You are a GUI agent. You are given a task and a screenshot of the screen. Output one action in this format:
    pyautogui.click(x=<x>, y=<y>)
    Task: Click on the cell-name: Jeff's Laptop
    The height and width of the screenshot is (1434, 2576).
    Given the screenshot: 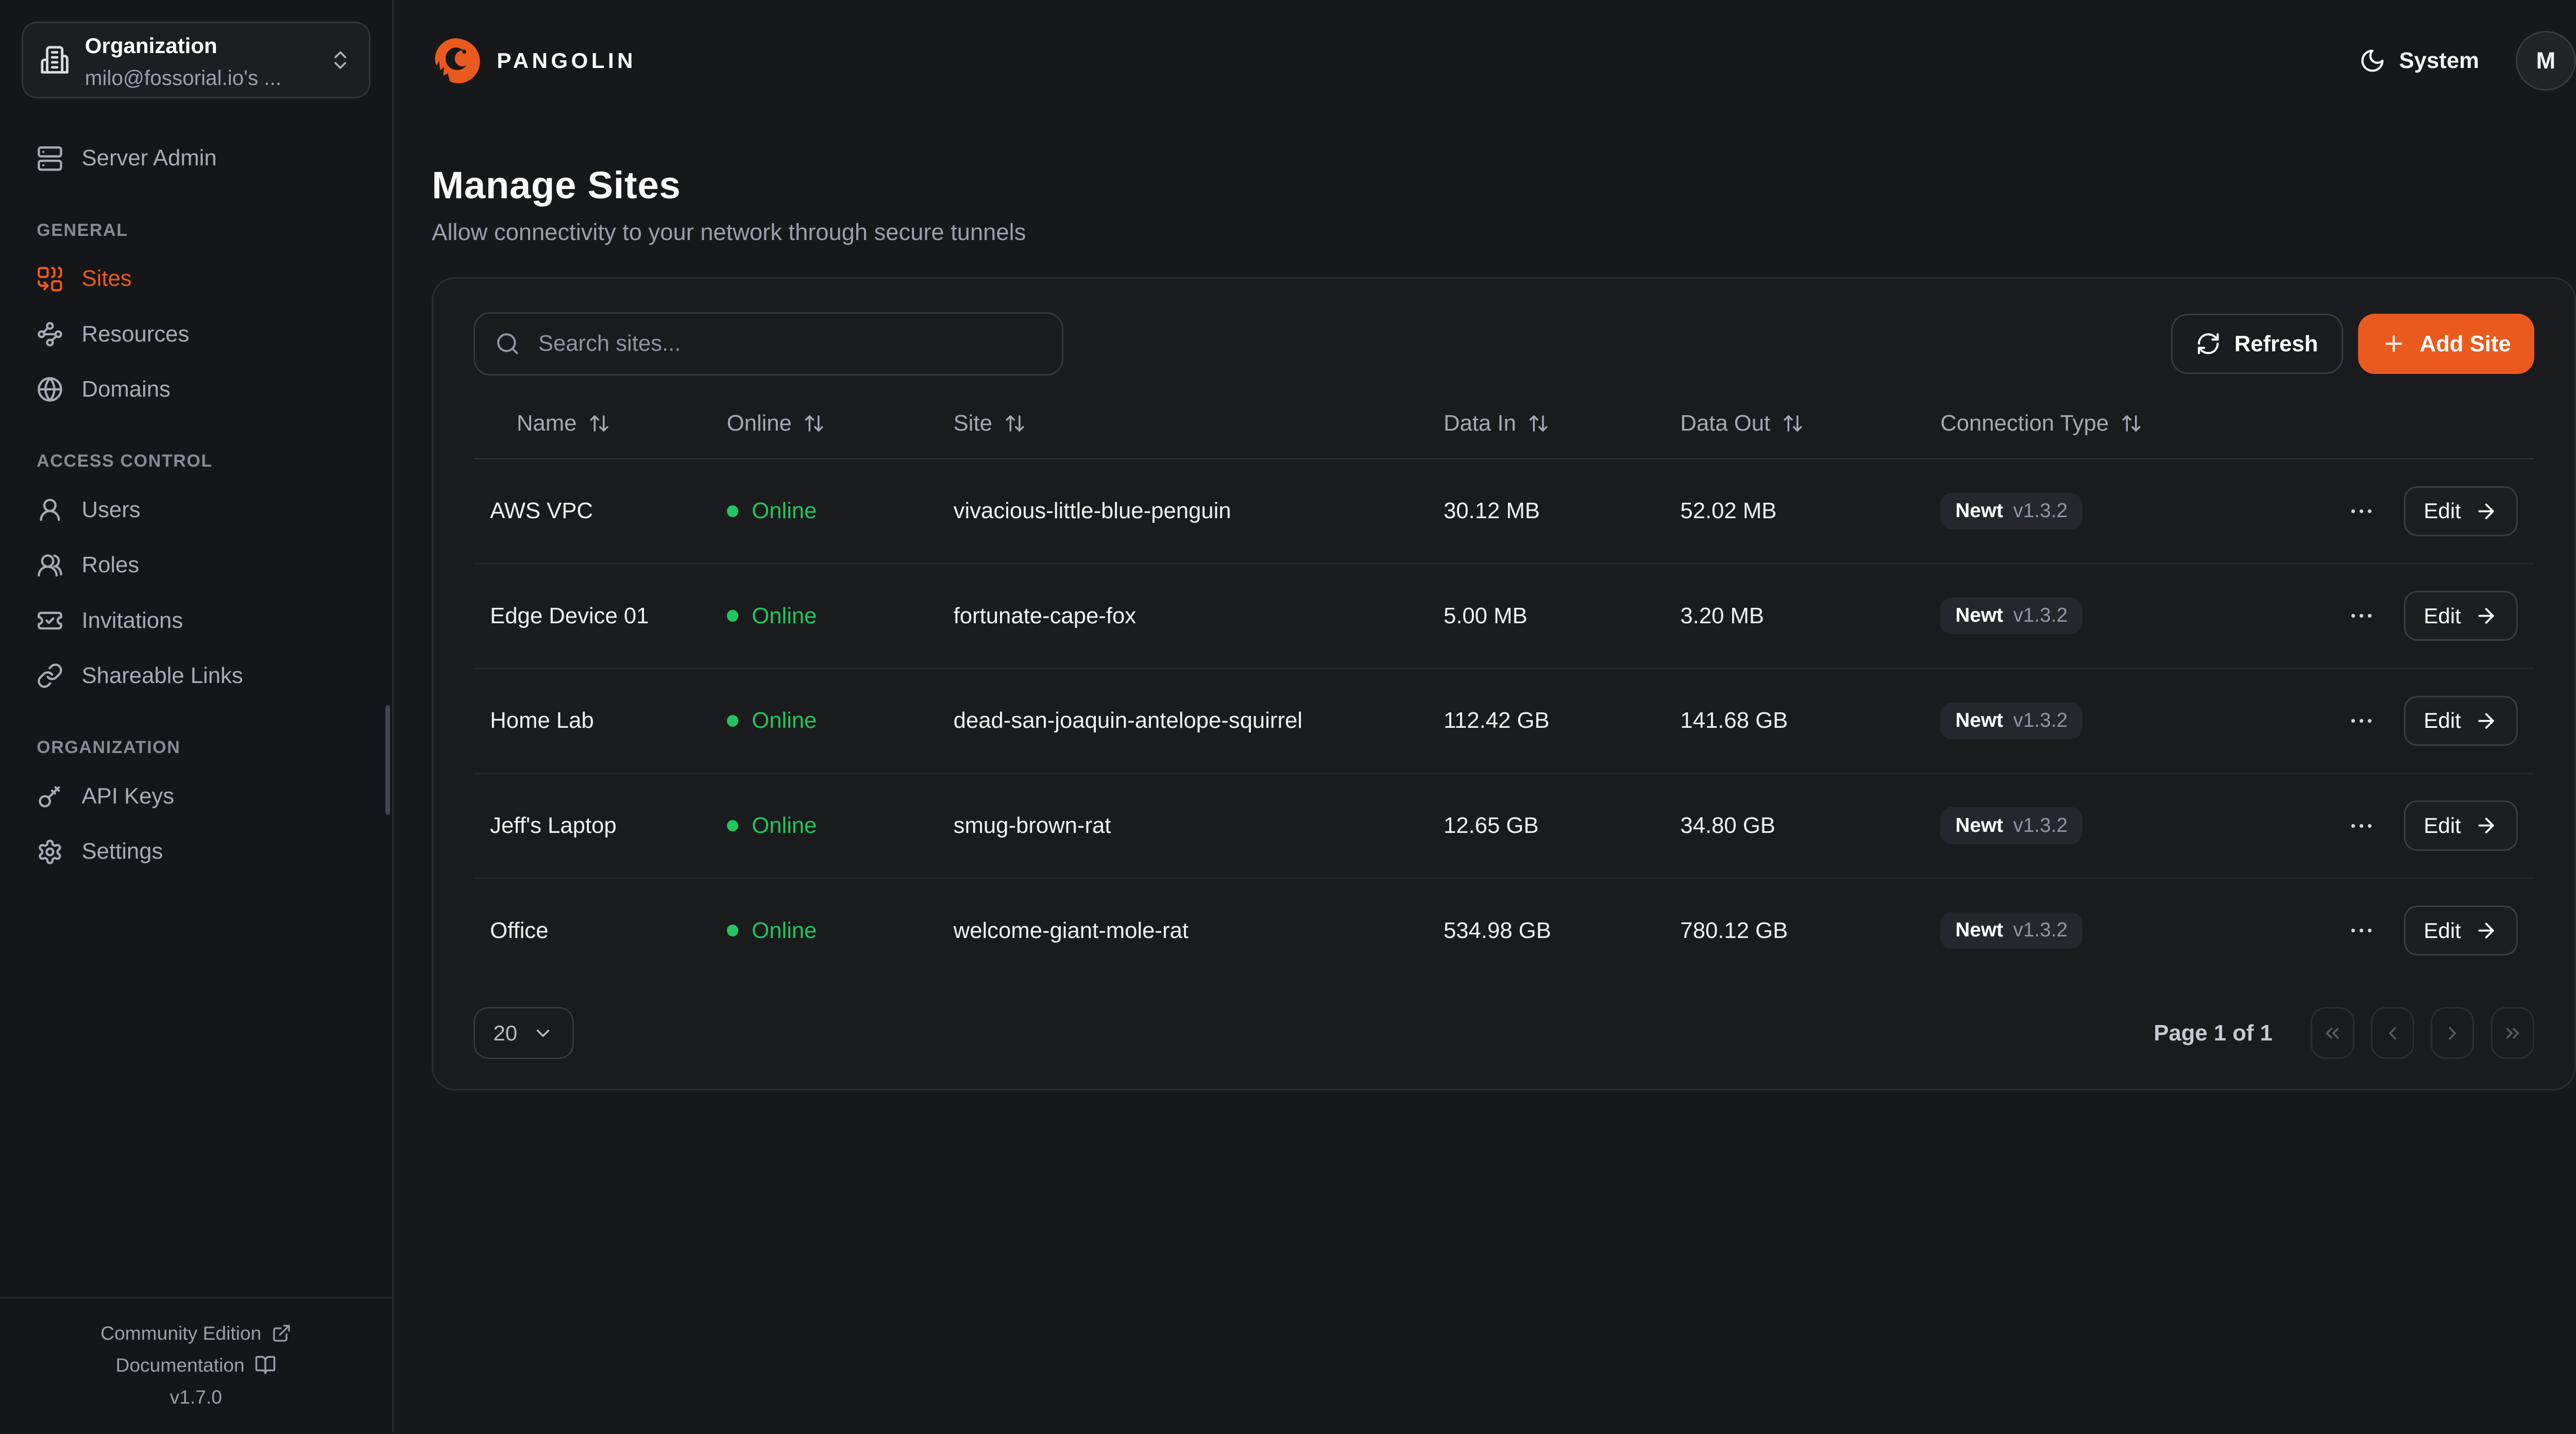 What is the action you would take?
    pyautogui.click(x=591, y=826)
    